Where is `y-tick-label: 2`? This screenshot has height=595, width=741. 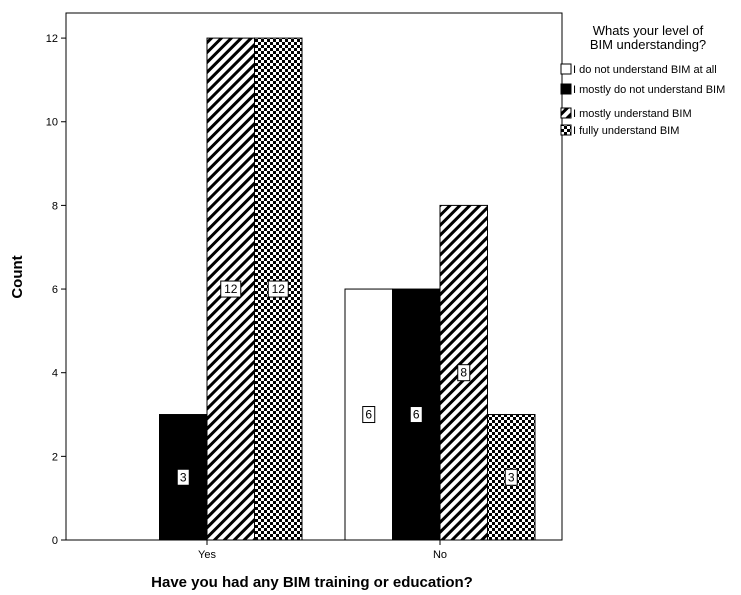
y-tick-label: 2 is located at coordinates (55, 457).